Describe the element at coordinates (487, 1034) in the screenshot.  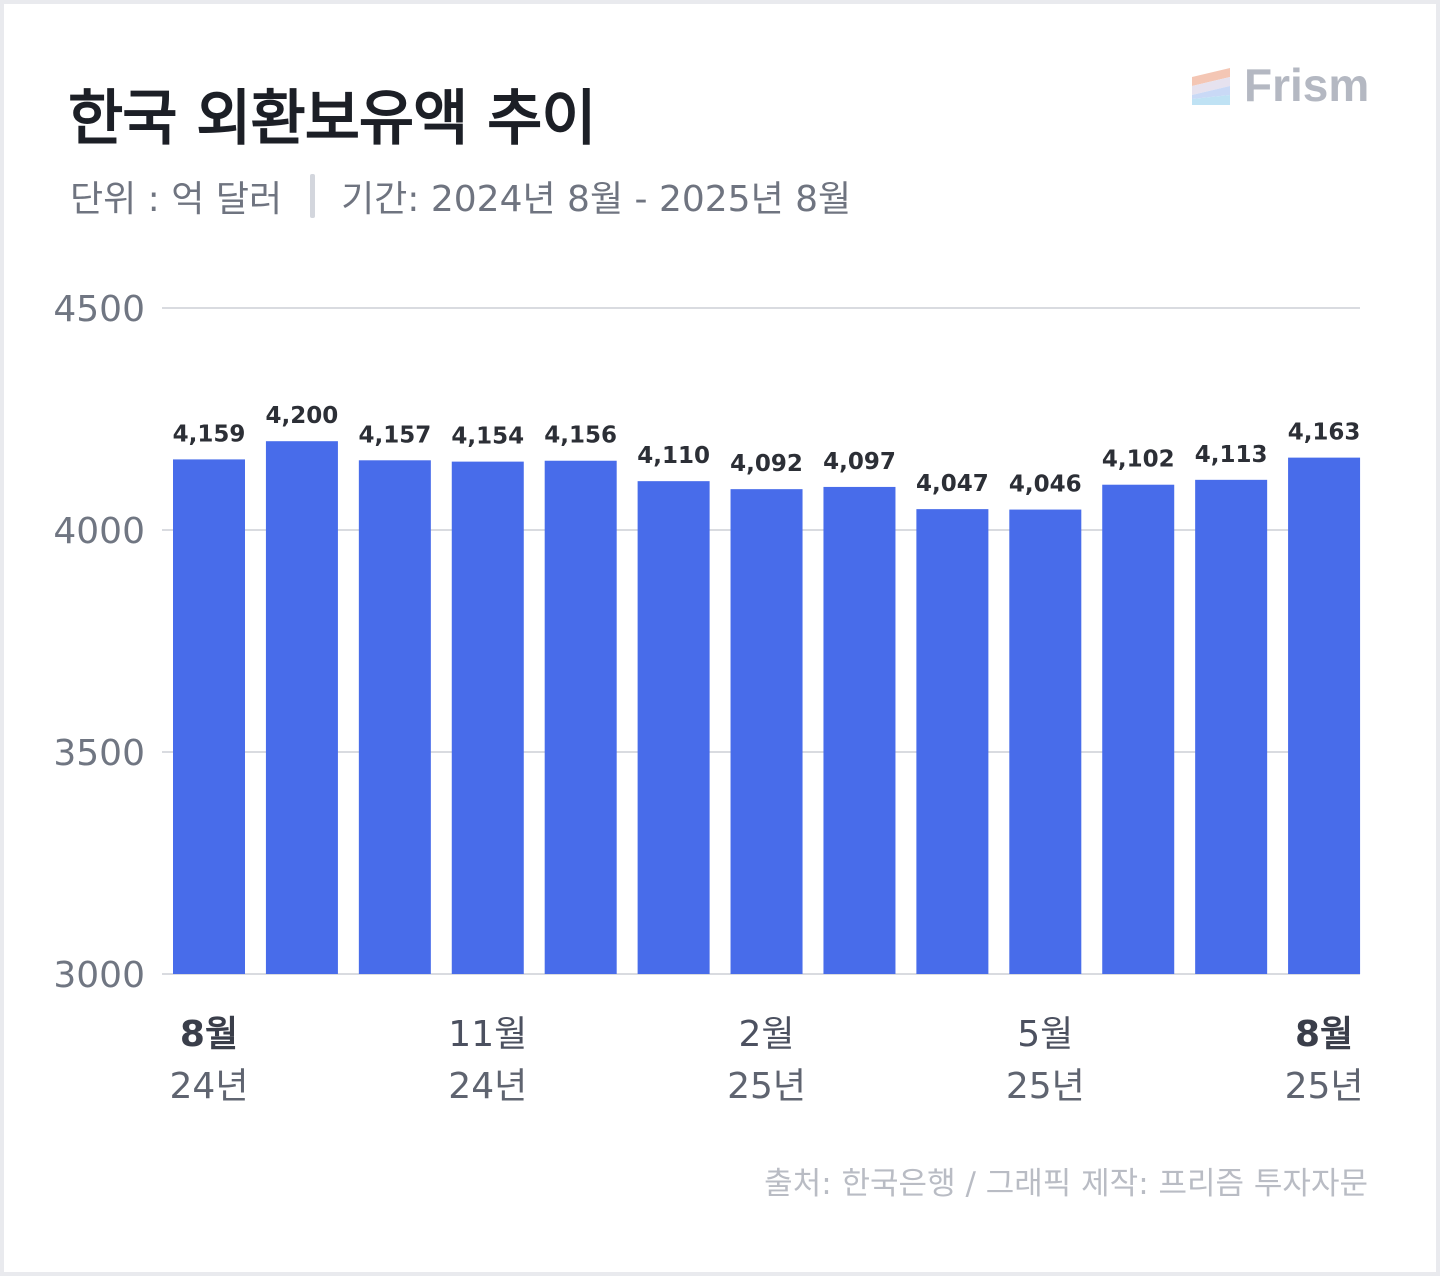
I see `x-tick-month: 11월` at that location.